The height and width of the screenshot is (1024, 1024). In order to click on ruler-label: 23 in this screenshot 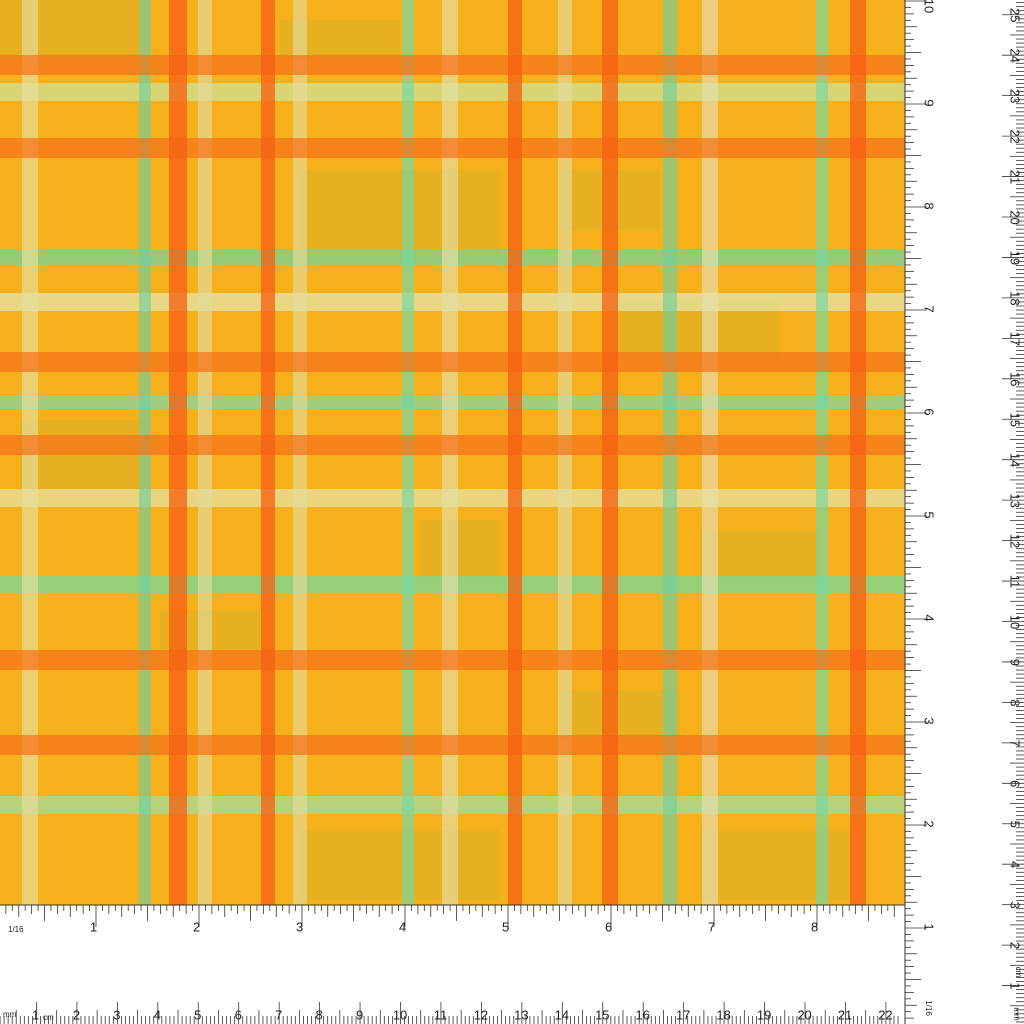, I will do `click(1015, 96)`.